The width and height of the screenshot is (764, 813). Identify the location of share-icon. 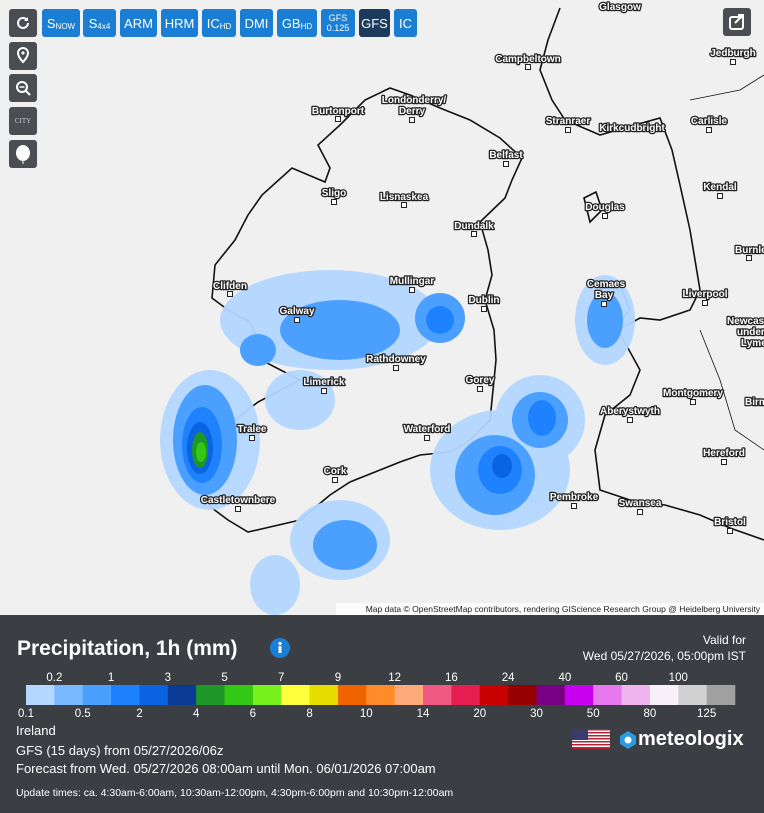
(736, 22).